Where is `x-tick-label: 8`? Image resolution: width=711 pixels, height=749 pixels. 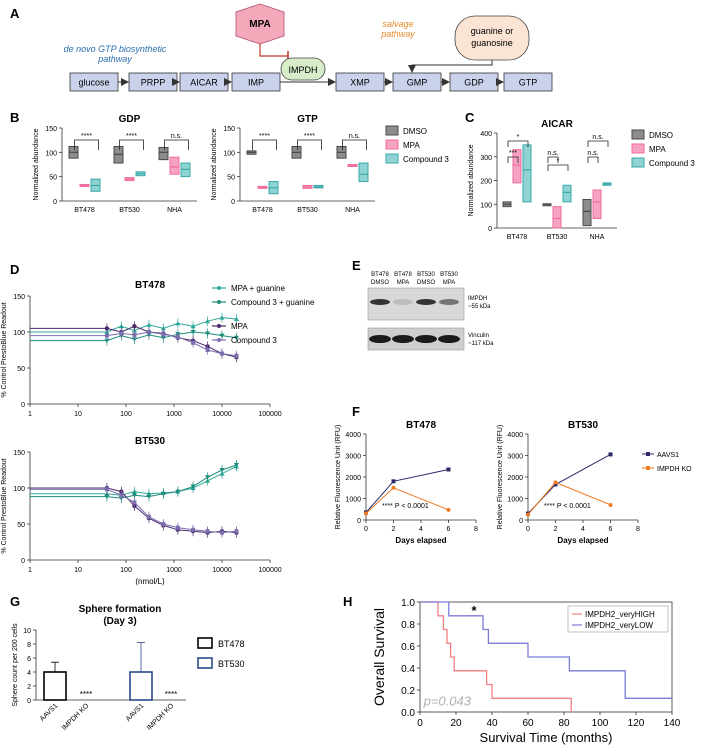 x-tick-label: 8 is located at coordinates (476, 529).